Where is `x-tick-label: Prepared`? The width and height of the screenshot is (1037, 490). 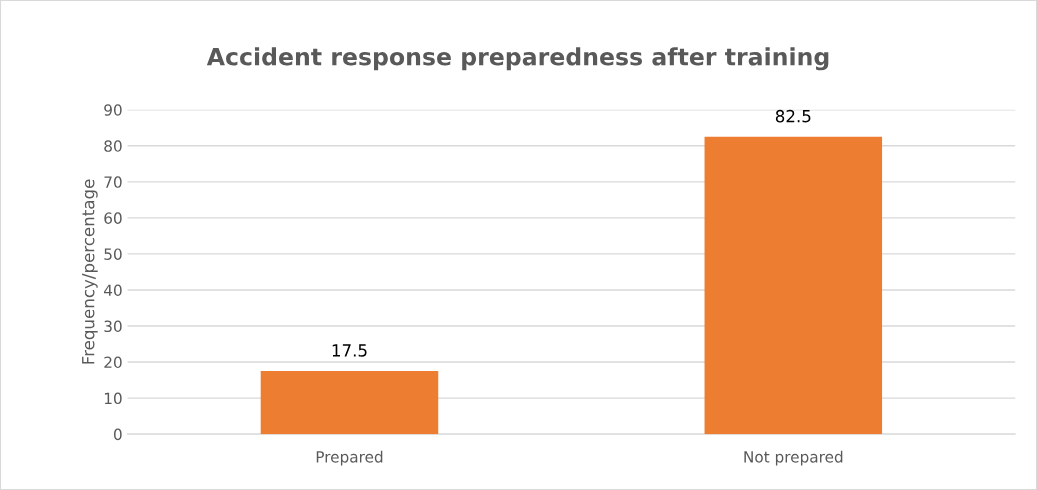
x-tick-label: Prepared is located at coordinates (349, 458).